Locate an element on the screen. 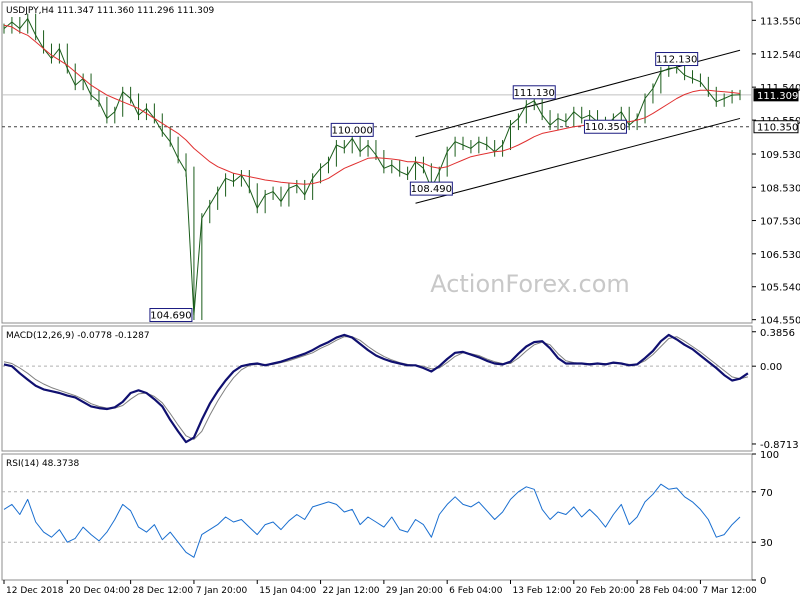  x-tick-label: 15 Jan 04:00 is located at coordinates (287, 591).